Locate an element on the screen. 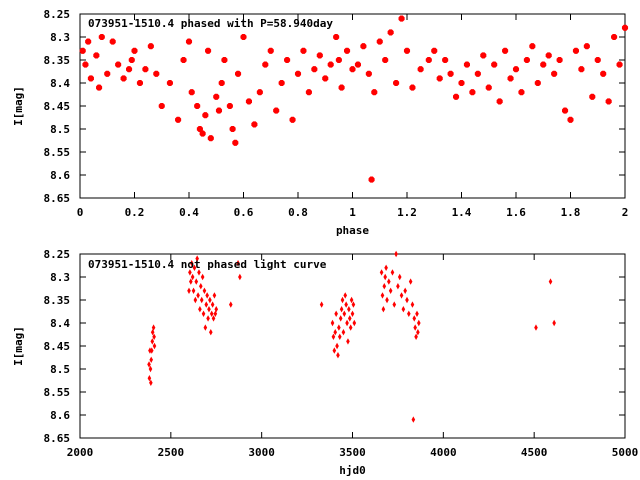  x-tick-label: 0.8 is located at coordinates (298, 212).